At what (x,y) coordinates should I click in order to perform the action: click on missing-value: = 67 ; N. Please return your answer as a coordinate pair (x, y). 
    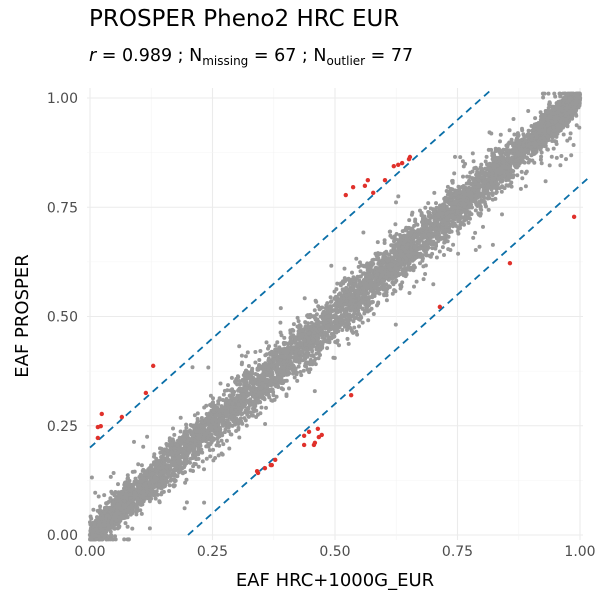
    Looking at the image, I should click on (287, 56).